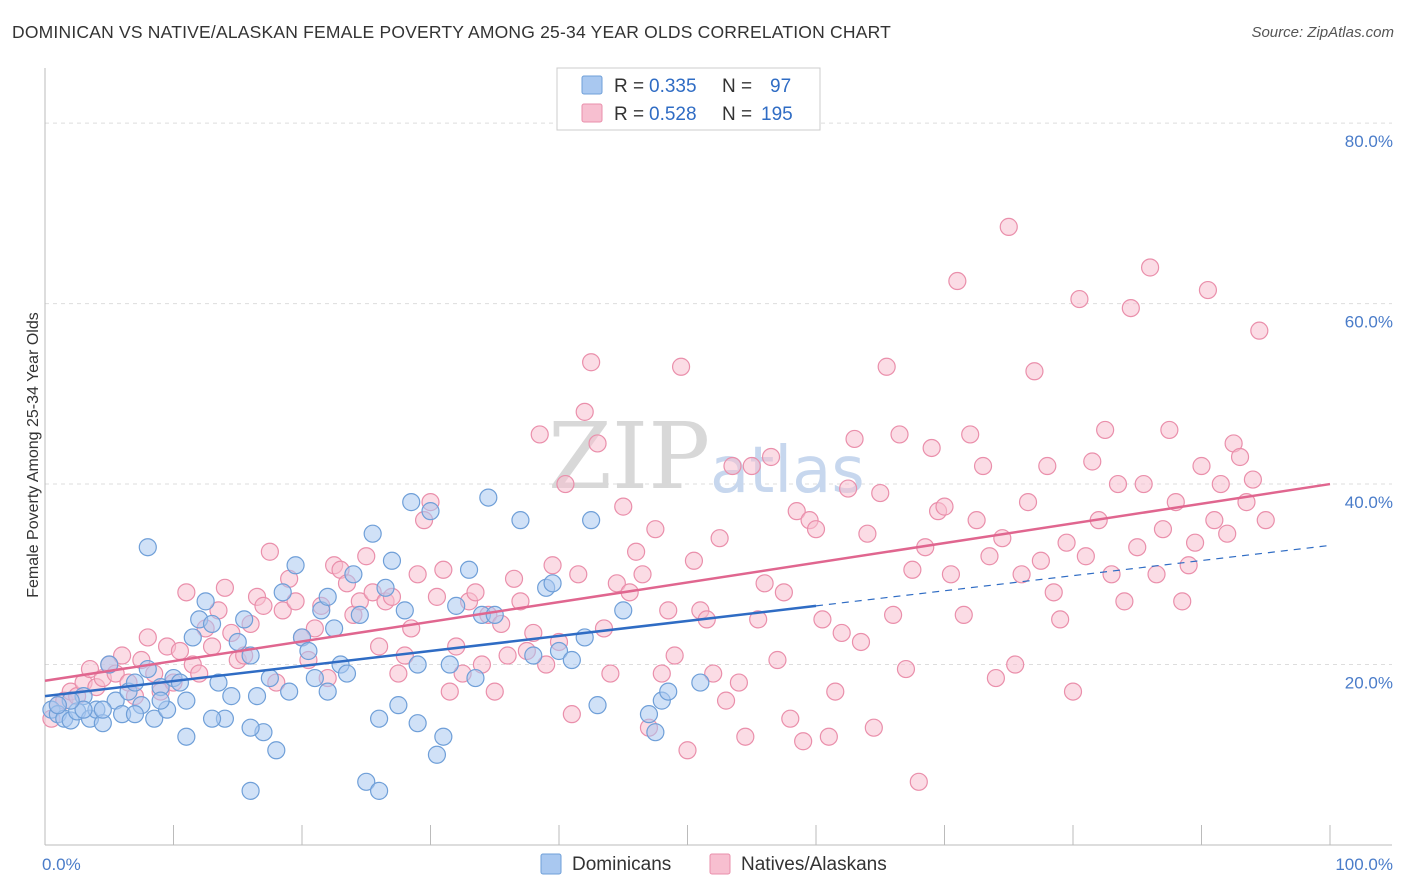 This screenshot has height=892, width=1406. I want to click on bottom-legend: Dominicans Natives/Alaskans, so click(713, 864).